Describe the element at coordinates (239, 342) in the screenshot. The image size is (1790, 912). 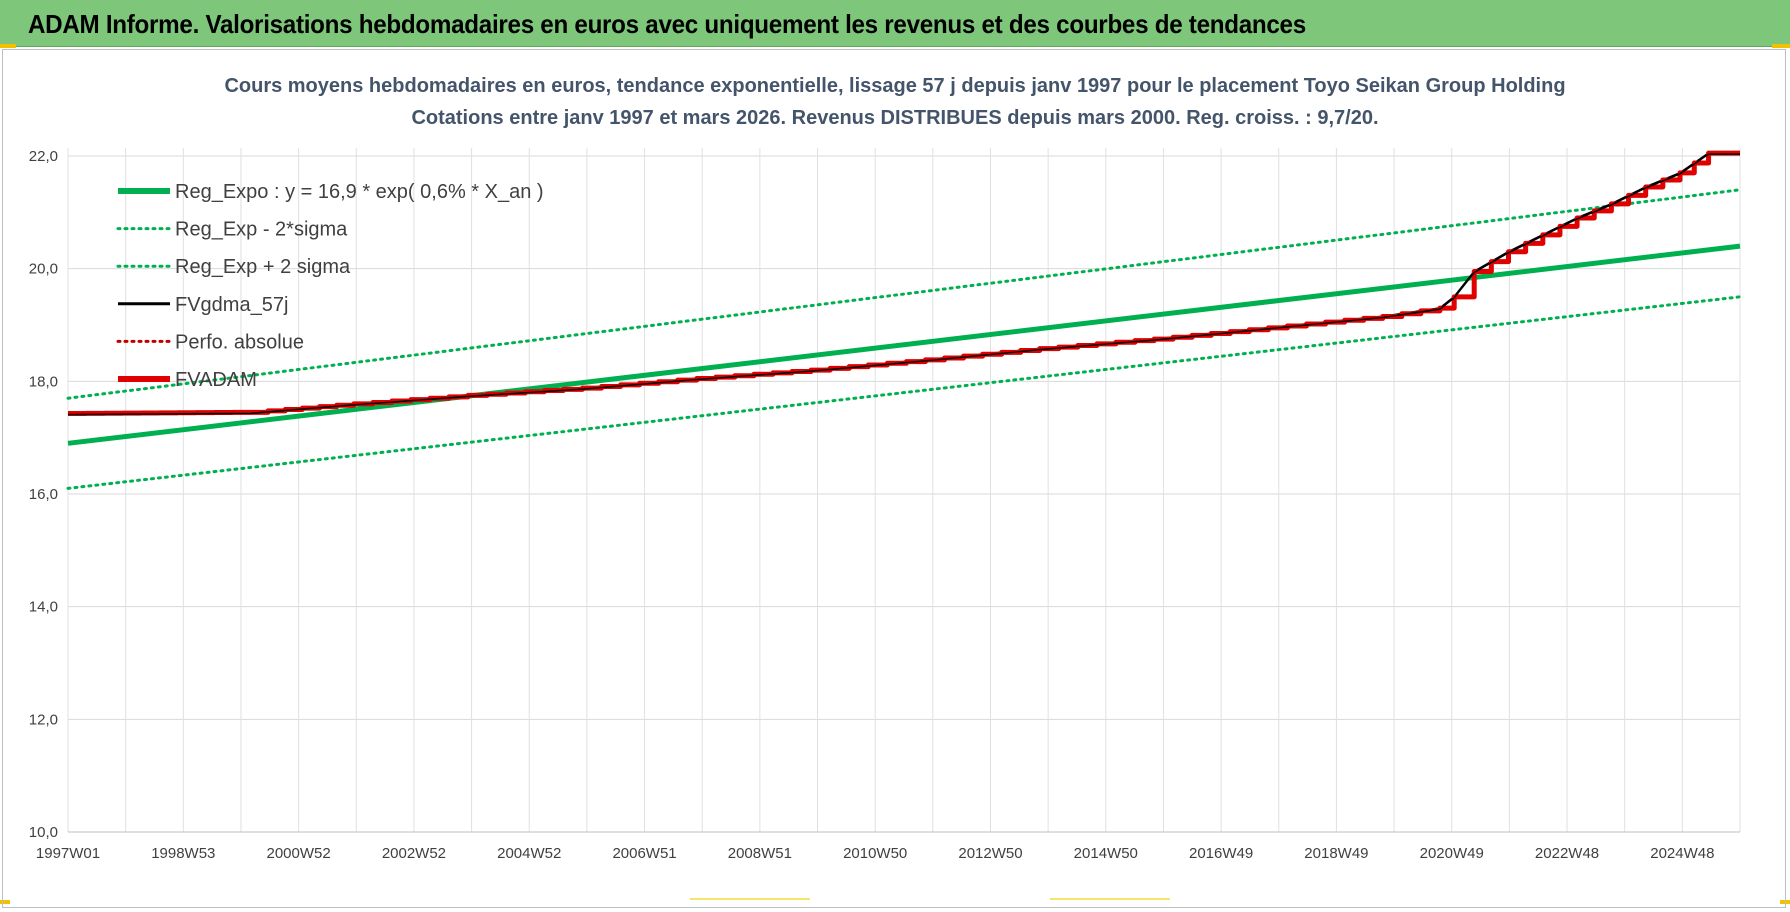
I see `legend-label-4: Perfo. absolue` at that location.